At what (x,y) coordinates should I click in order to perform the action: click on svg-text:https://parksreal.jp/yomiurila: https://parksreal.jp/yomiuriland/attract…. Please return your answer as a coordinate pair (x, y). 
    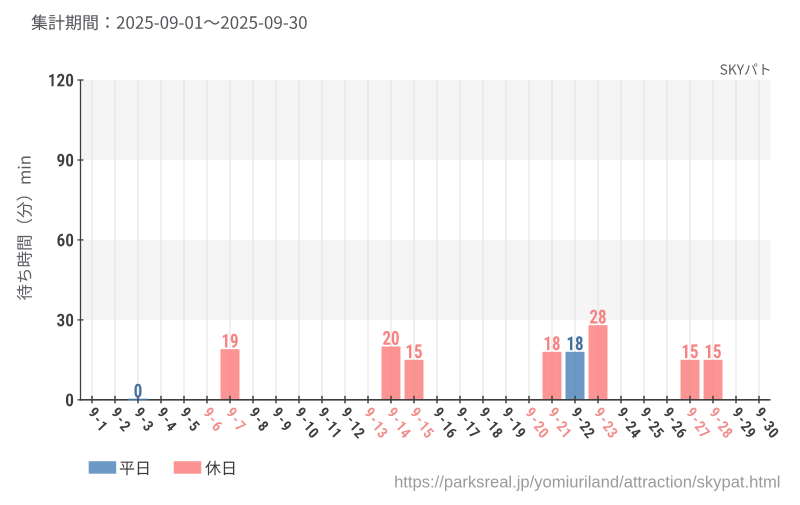
    Looking at the image, I should click on (587, 481).